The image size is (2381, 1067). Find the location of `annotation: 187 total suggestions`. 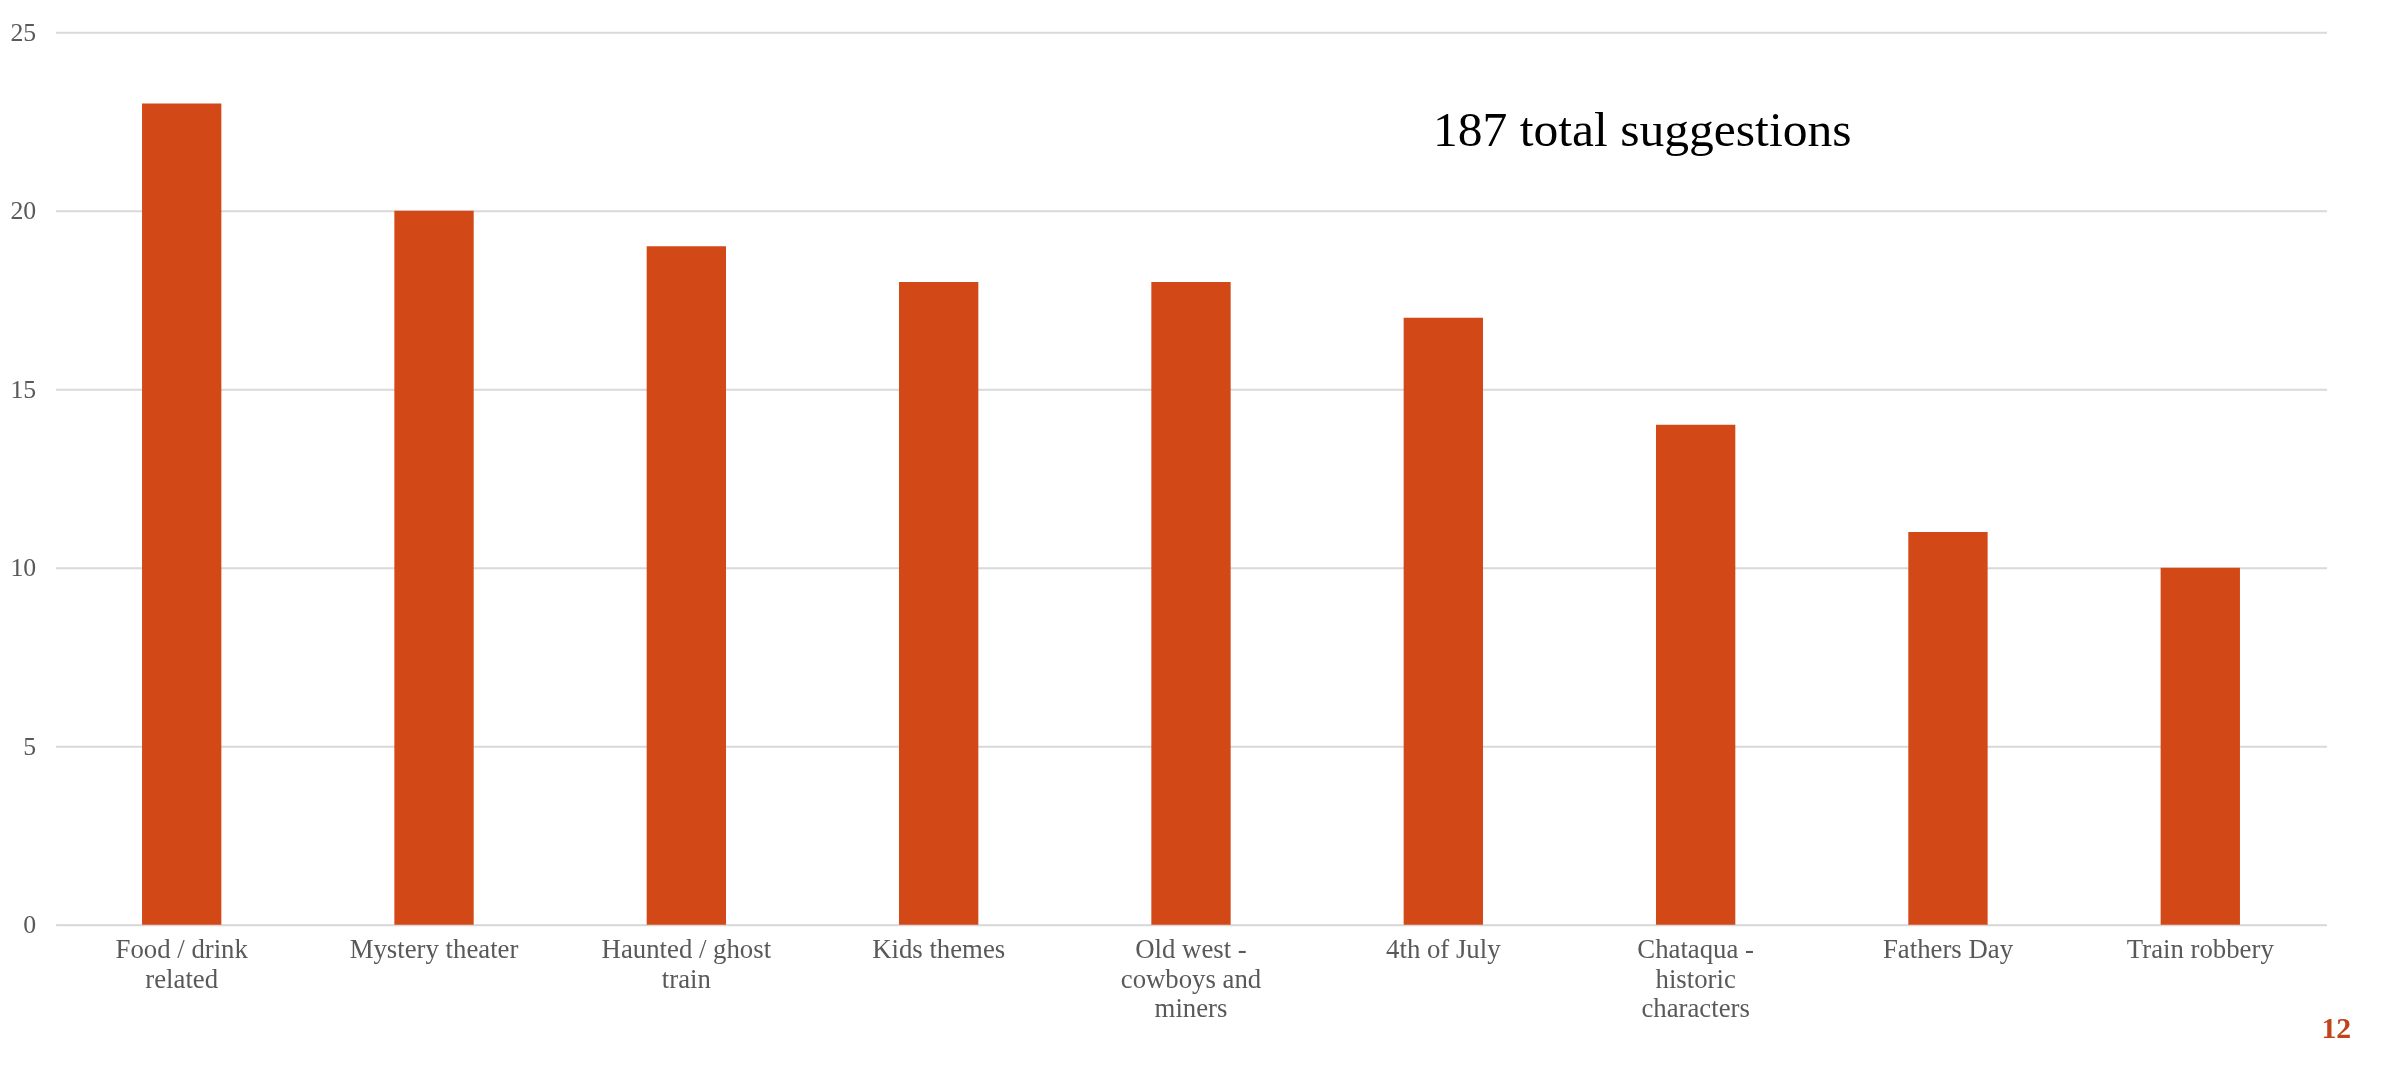

annotation: 187 total suggestions is located at coordinates (1642, 130).